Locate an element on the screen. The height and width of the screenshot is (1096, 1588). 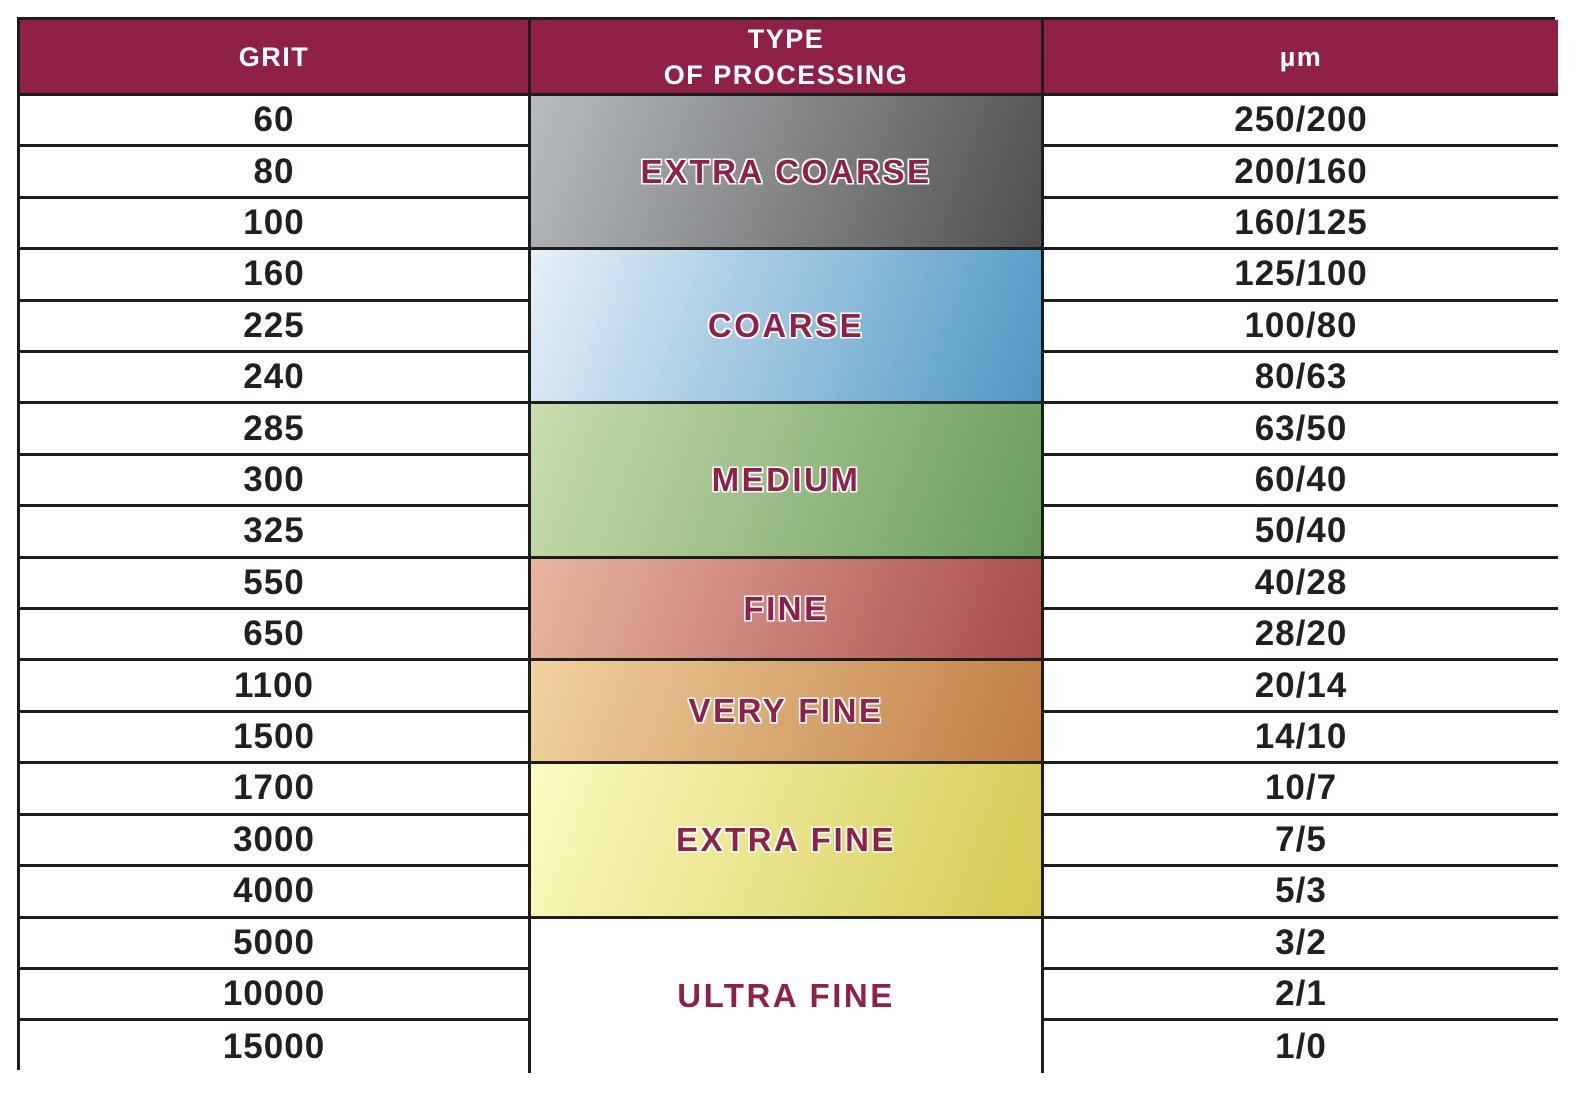
processing-type-band: EXTRA COARSE is located at coordinates (787, 173).